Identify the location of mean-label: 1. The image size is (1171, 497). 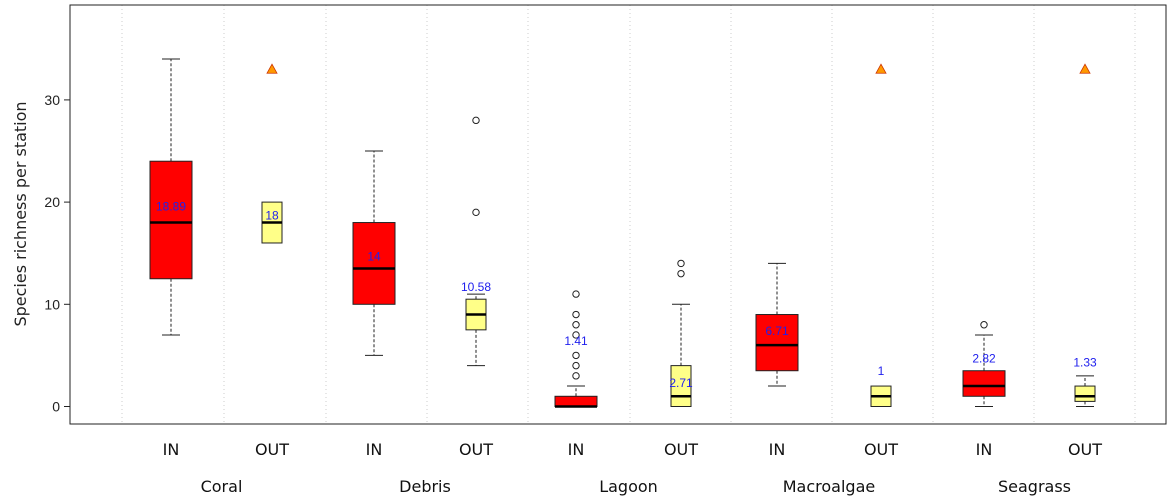
(881, 371).